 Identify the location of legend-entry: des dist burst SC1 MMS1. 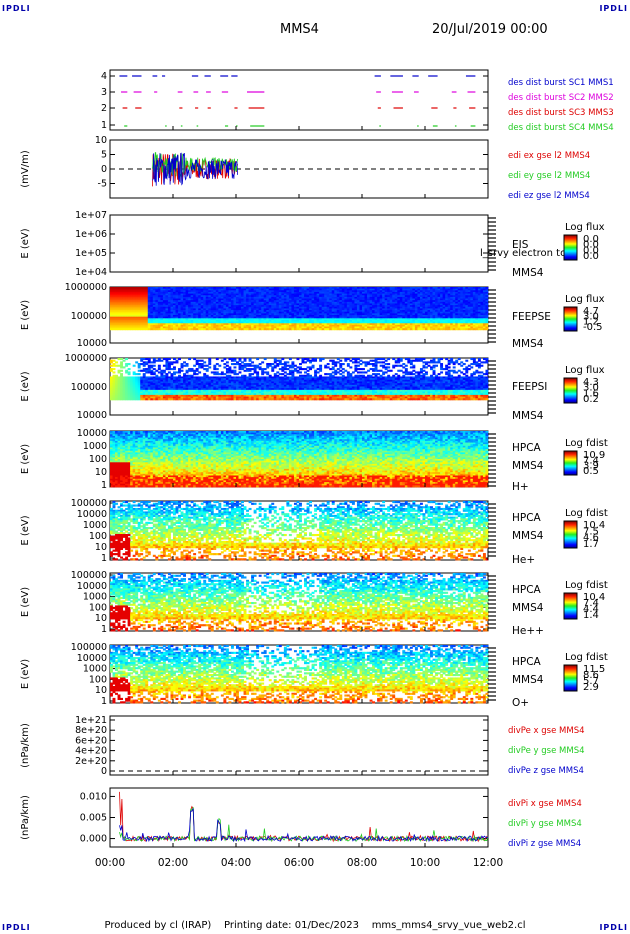
(561, 83).